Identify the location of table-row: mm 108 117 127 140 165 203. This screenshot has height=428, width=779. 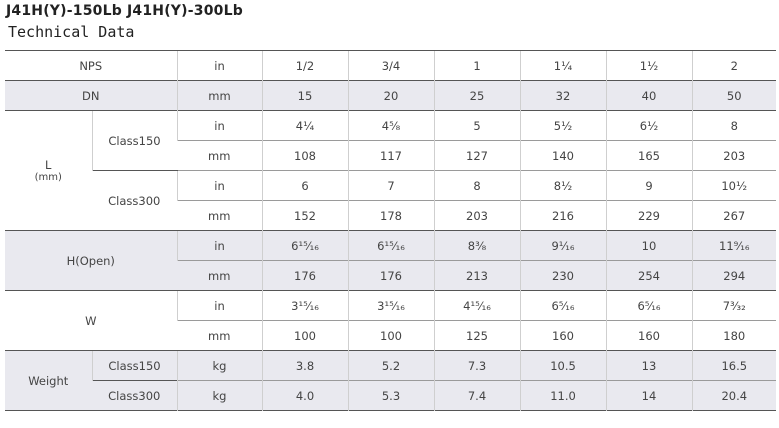
(390, 155).